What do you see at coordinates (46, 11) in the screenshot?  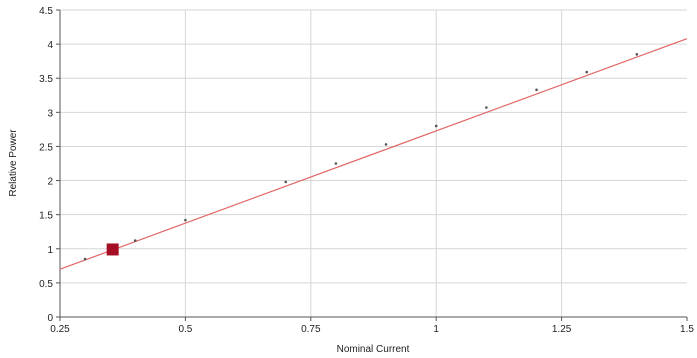 I see `y-tick-label: 4.5` at bounding box center [46, 11].